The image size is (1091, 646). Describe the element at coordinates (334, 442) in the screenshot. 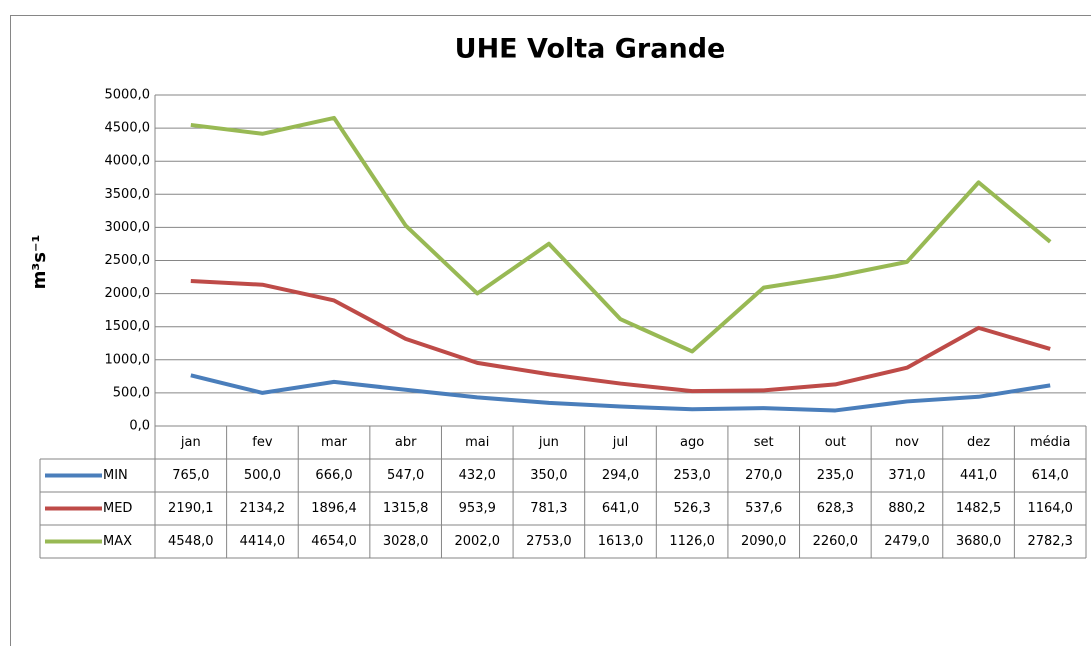

I see `x-tick-label: mar` at that location.